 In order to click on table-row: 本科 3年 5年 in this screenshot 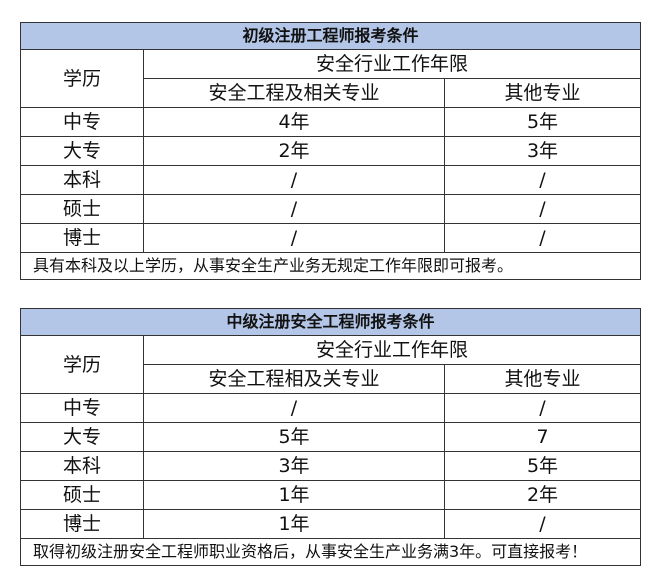, I will do `click(330, 466)`.